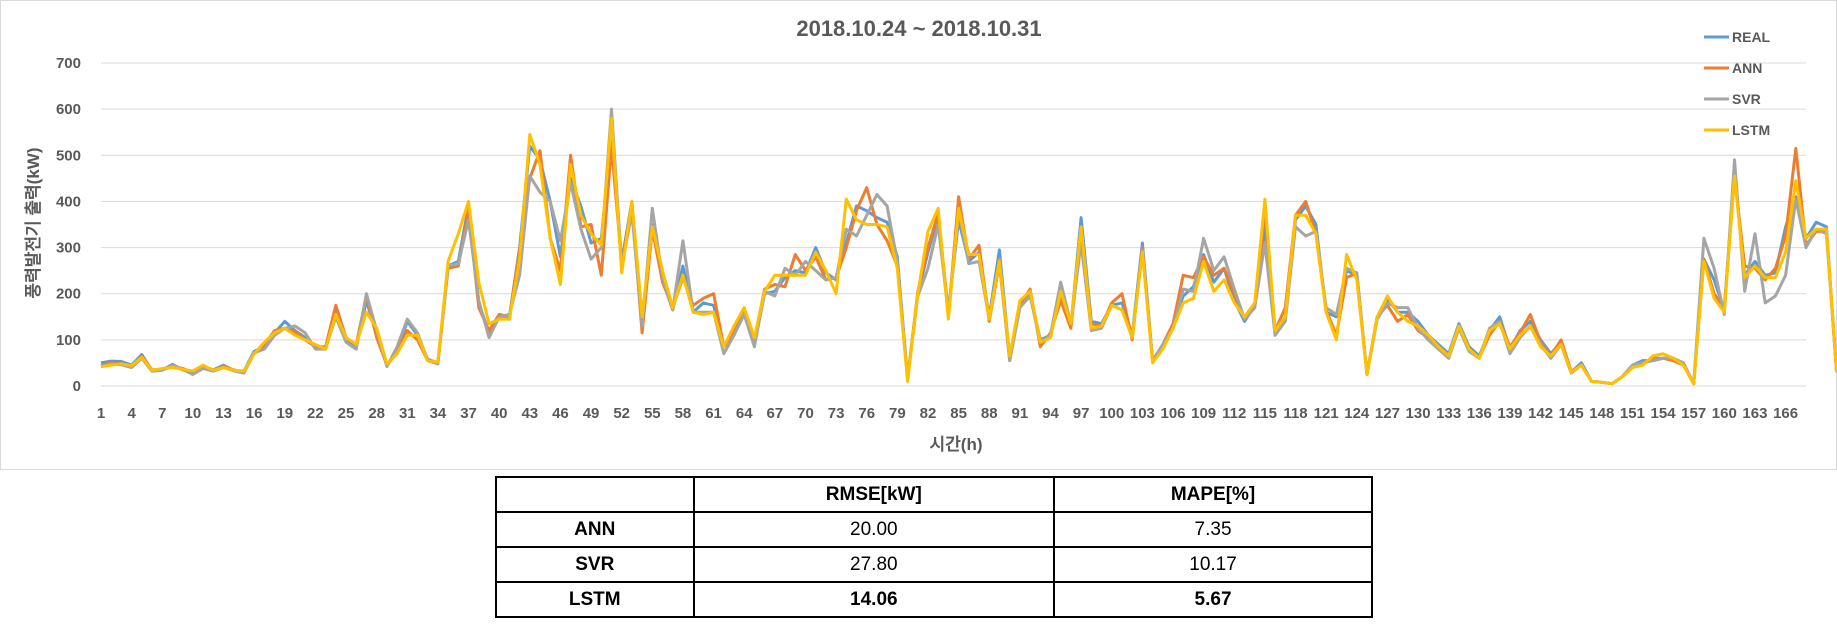  Describe the element at coordinates (315, 413) in the screenshot. I see `x-tick-label: 22` at that location.